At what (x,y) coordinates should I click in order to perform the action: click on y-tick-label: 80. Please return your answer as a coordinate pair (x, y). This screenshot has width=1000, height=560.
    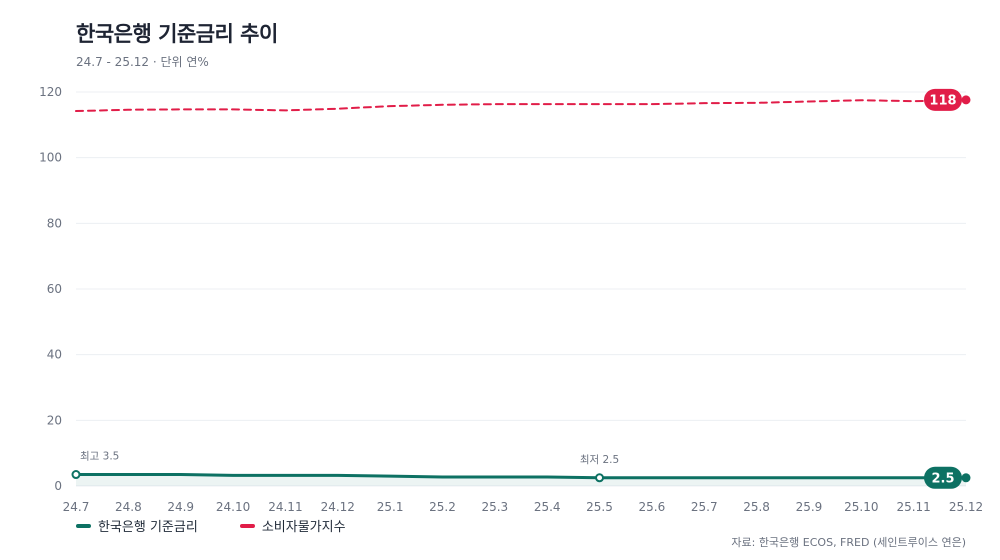
    Looking at the image, I should click on (54, 223).